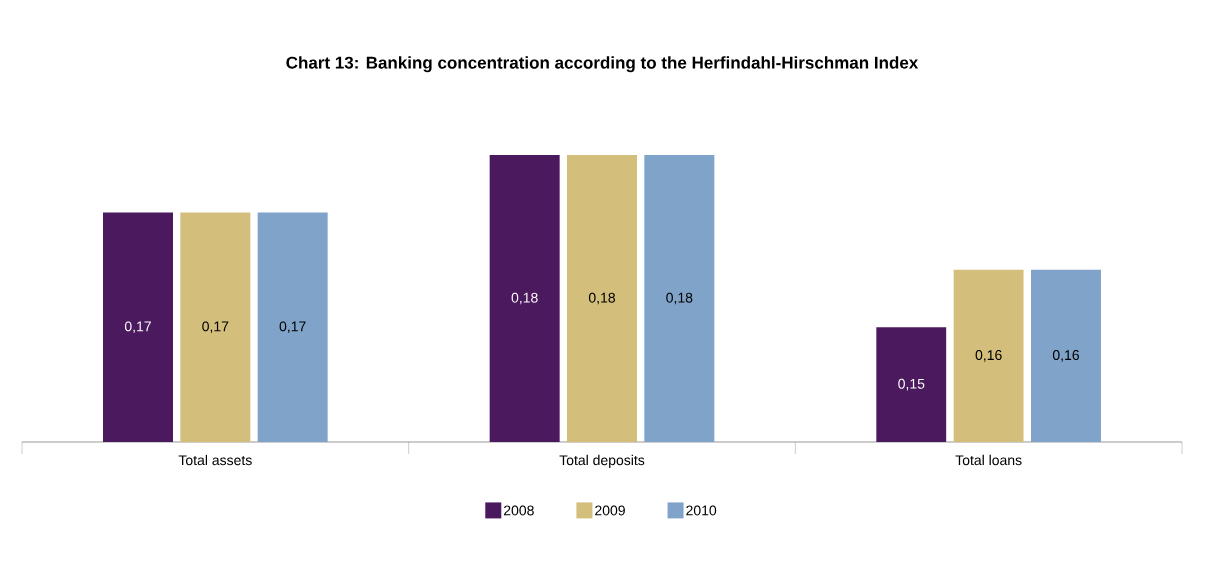  Describe the element at coordinates (602, 64) in the screenshot. I see `chart-title: Chart 13: Banking concentration according to the Herfindahl-Hirschman Index` at that location.